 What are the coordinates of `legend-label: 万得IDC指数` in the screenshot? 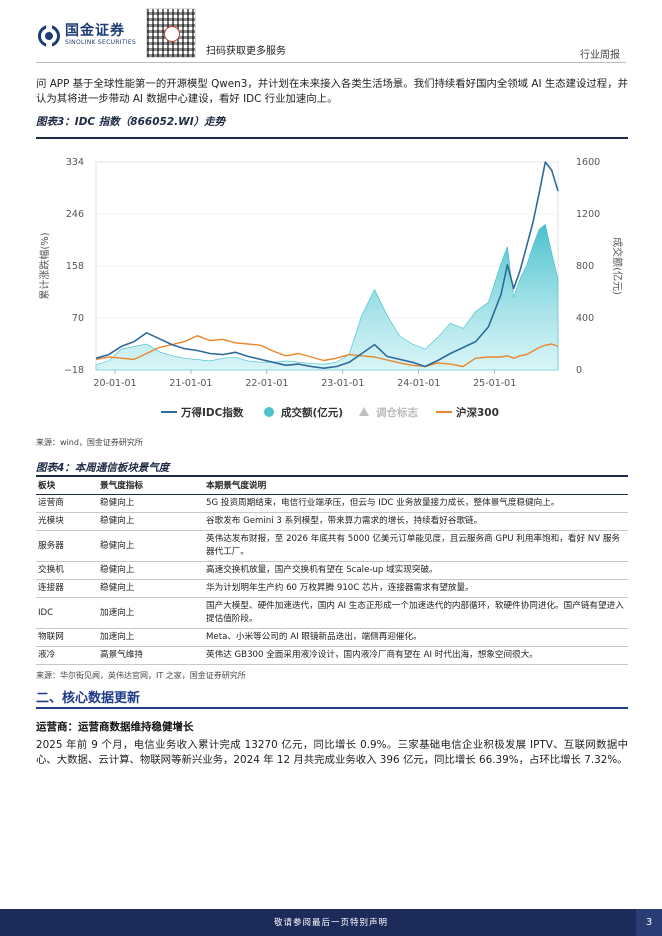 It's located at (212, 412).